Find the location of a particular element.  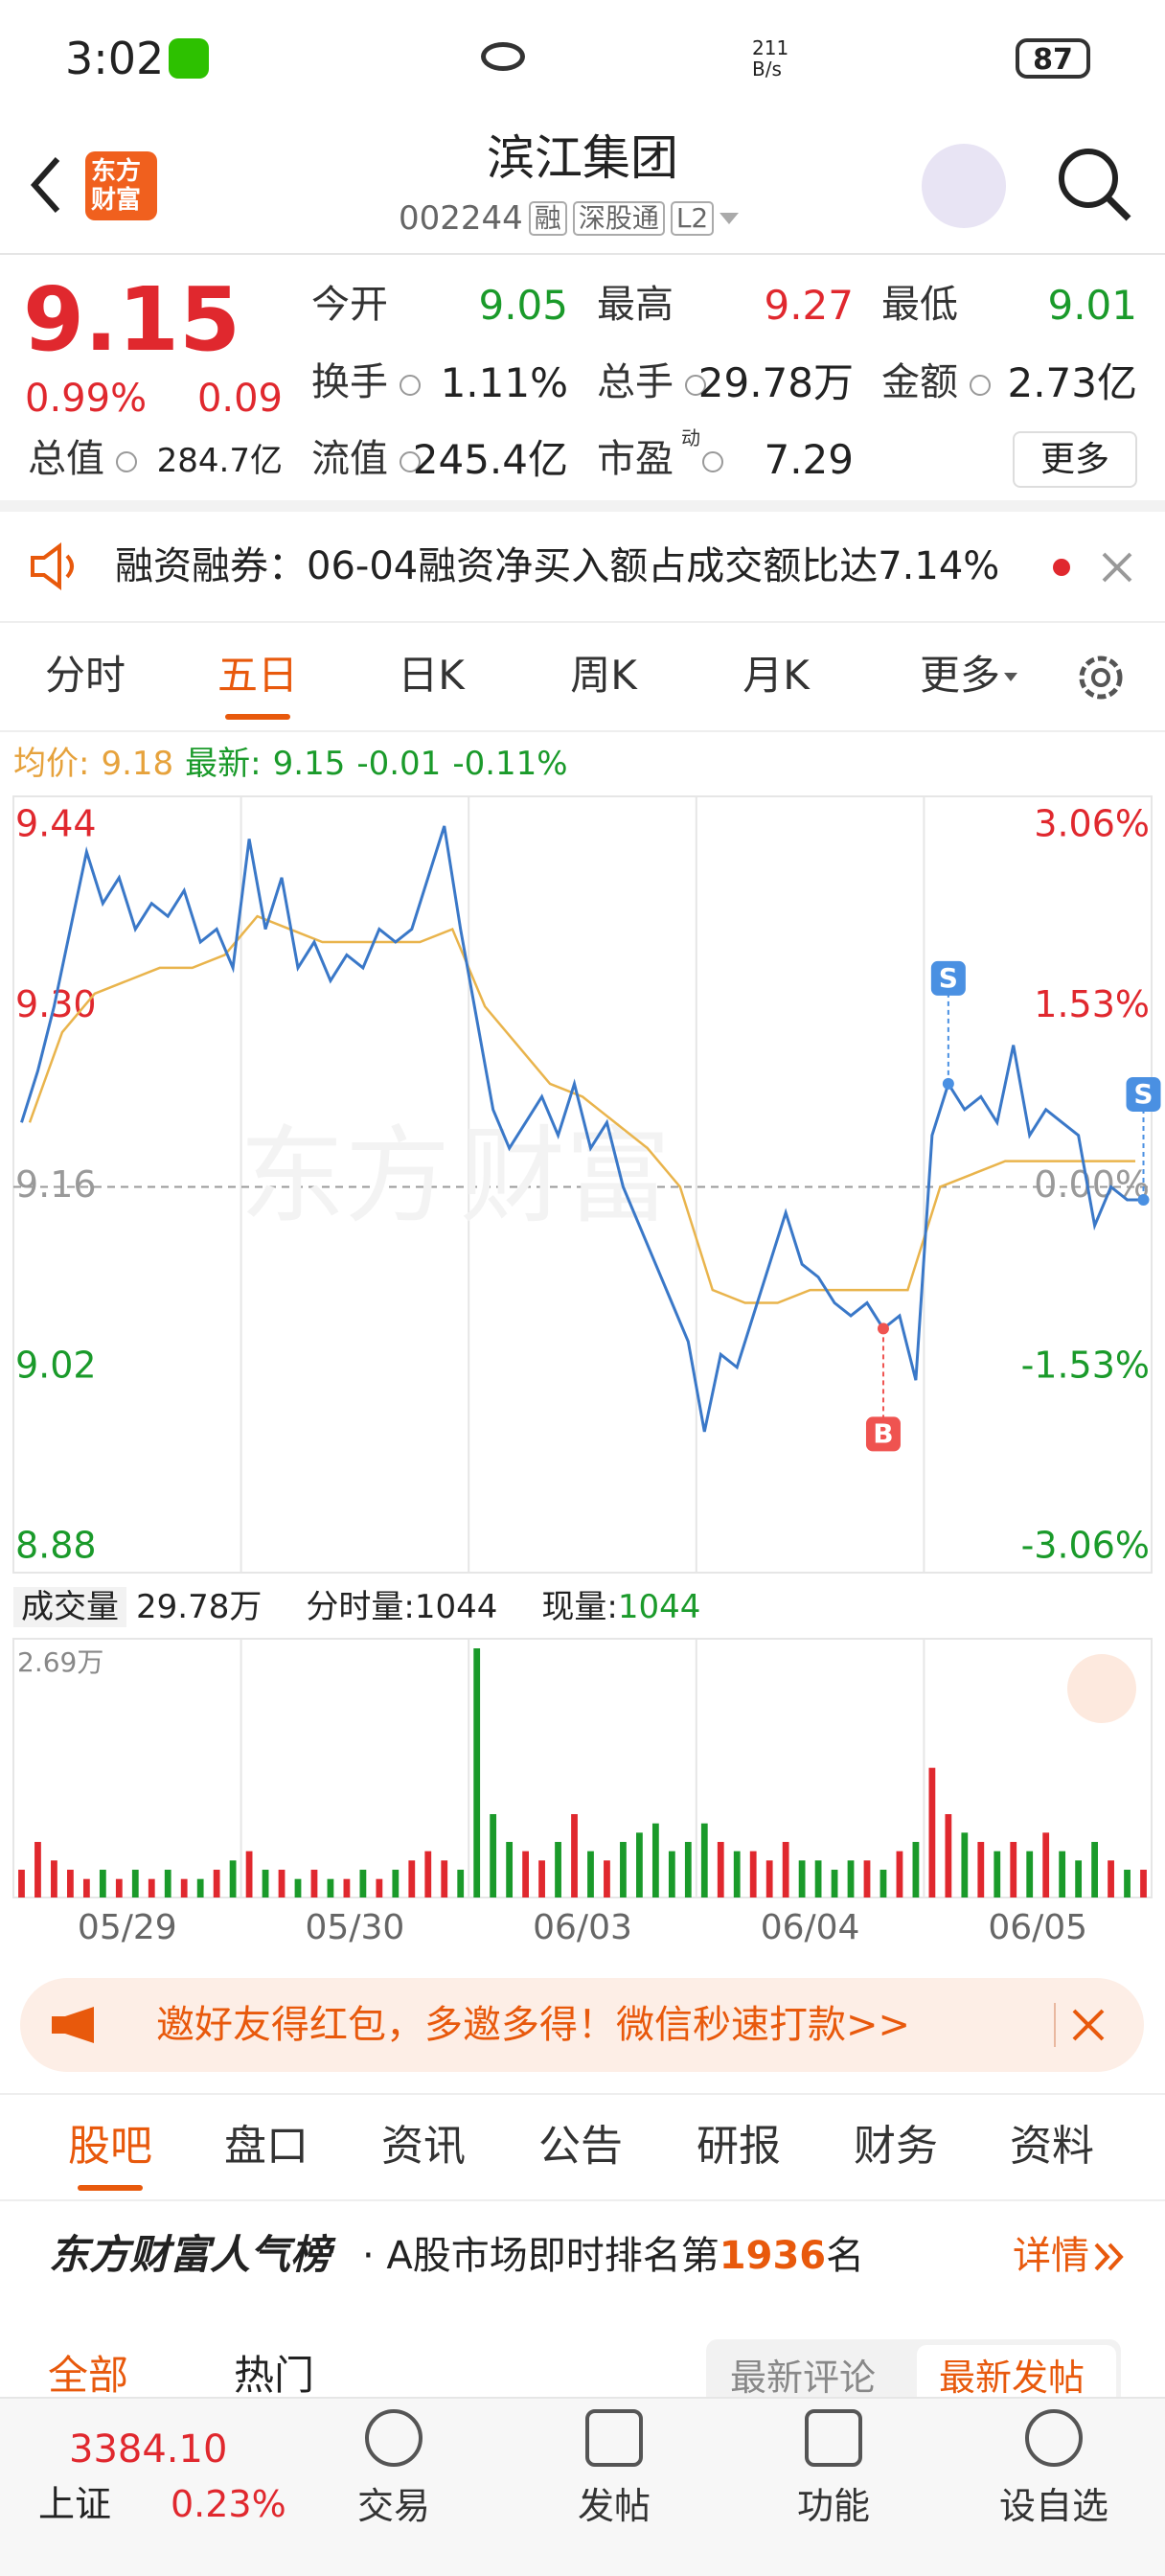

change-pct: 0.99% is located at coordinates (86, 399).